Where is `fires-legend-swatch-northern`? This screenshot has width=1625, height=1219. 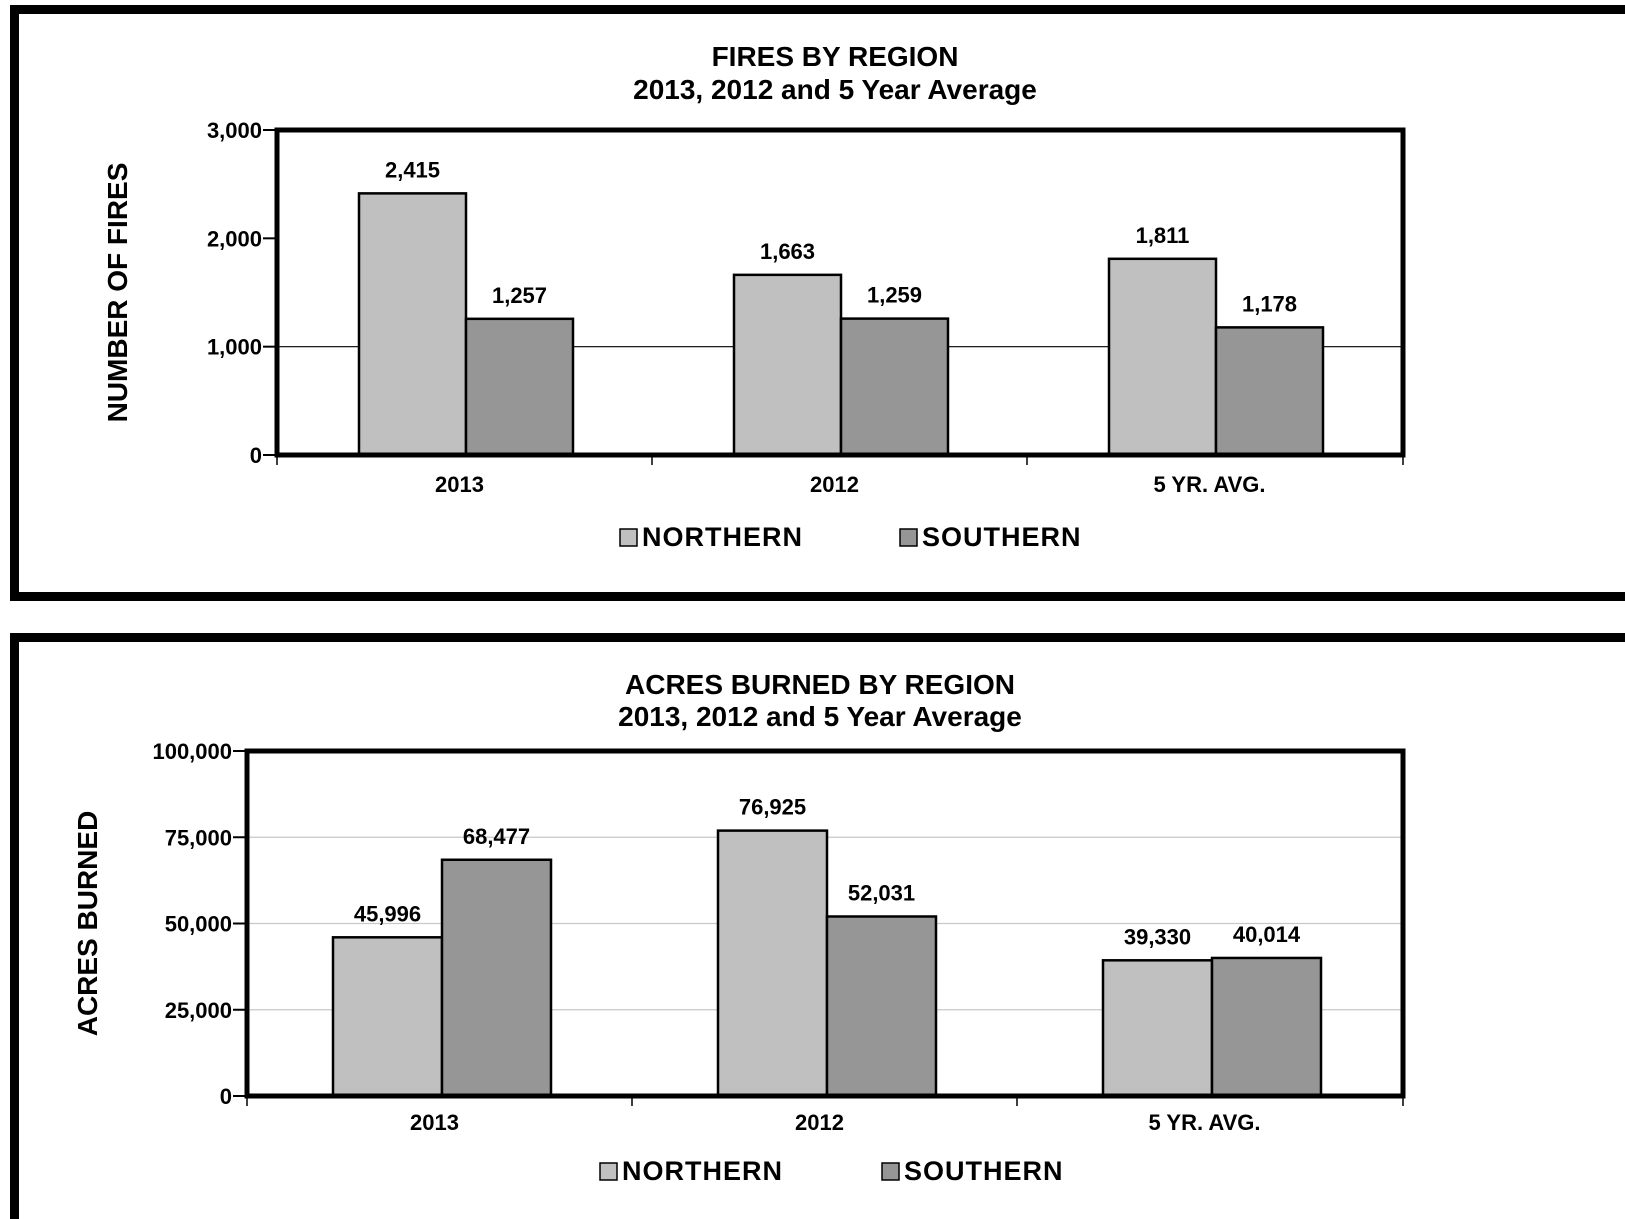
fires-legend-swatch-northern is located at coordinates (628, 537).